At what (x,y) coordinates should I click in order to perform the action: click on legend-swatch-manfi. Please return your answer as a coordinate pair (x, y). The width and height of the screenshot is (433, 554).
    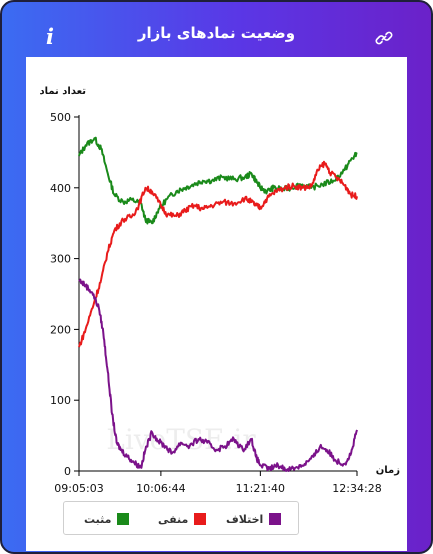
    Looking at the image, I should click on (200, 519).